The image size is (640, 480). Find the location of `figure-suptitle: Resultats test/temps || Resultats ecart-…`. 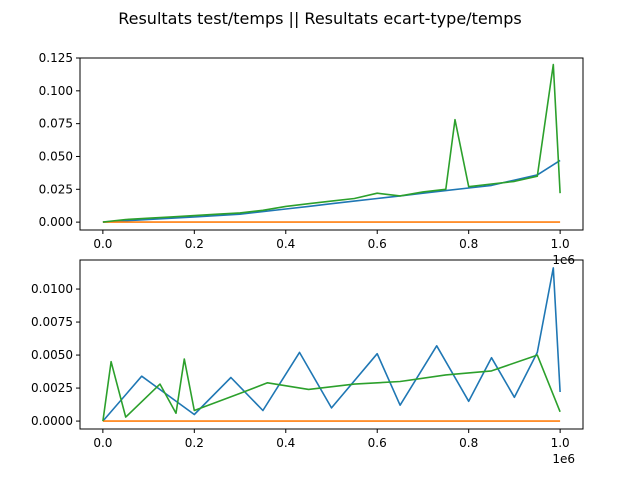

figure-suptitle: Resultats test/temps || Resultats ecart-… is located at coordinates (320, 18).